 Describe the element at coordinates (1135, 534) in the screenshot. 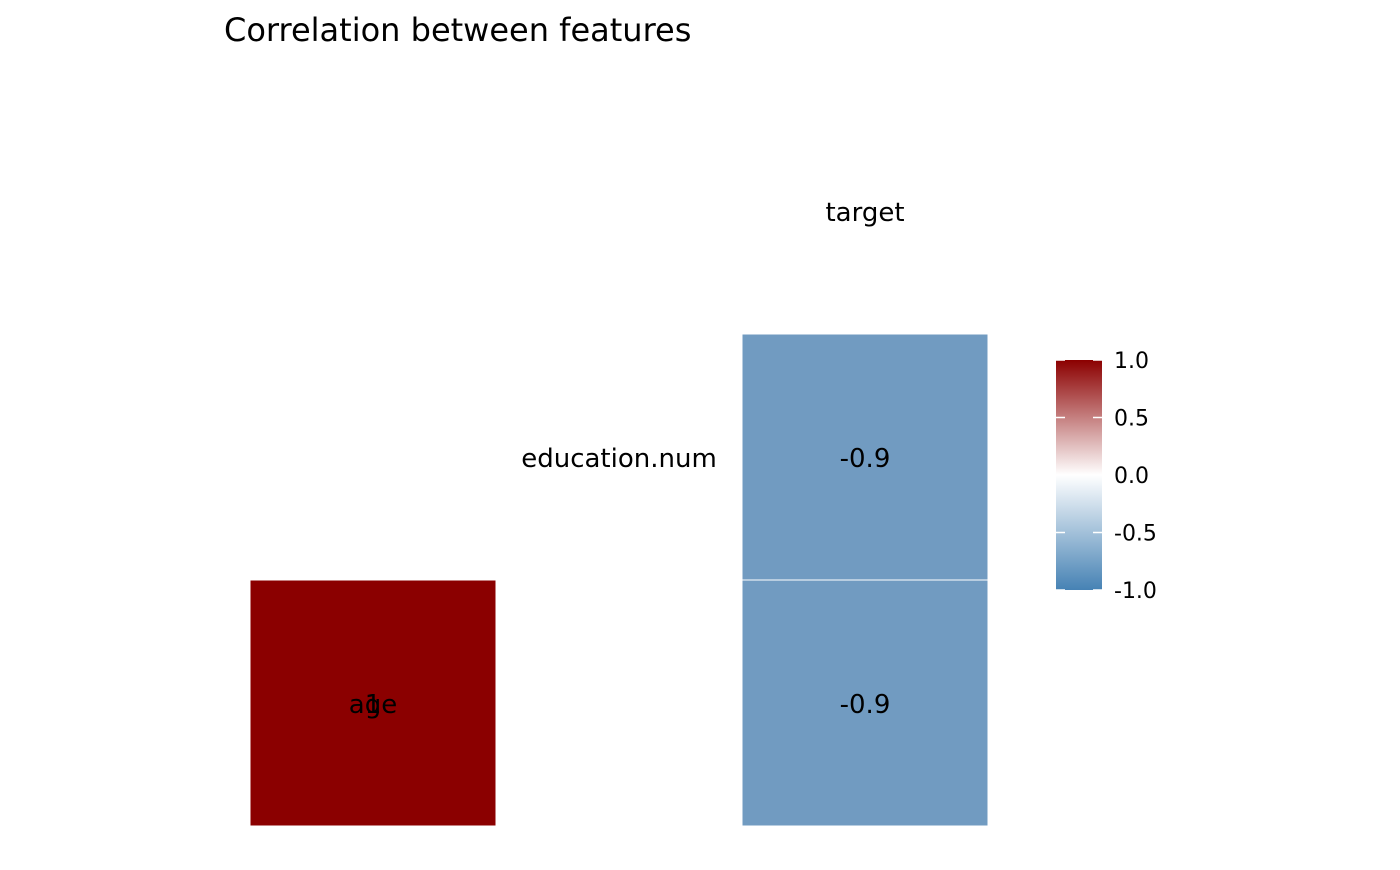

I see `legend-tick-label: -0.5` at that location.